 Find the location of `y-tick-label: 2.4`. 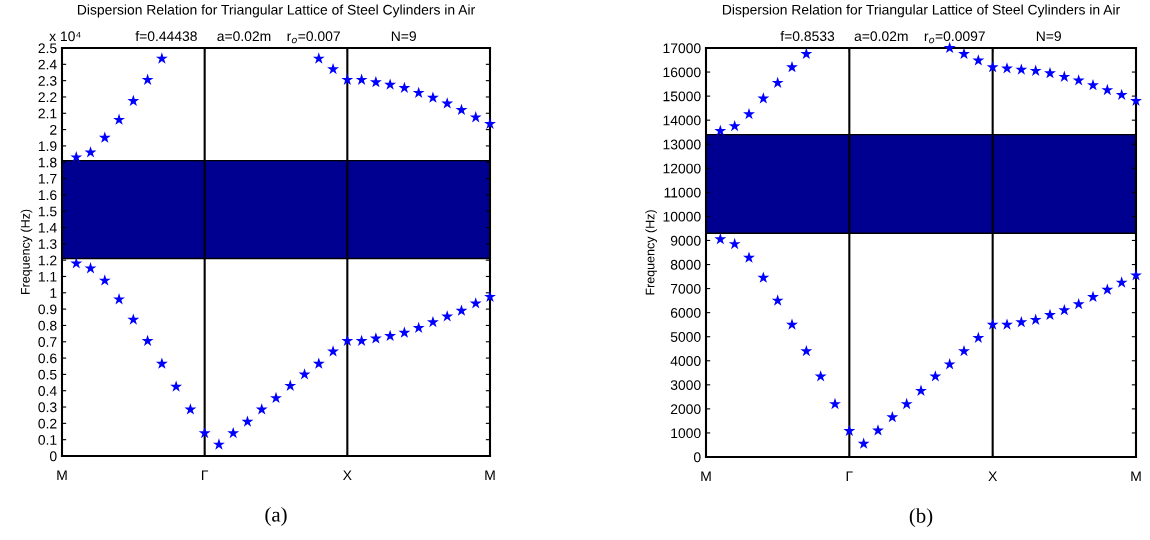

y-tick-label: 2.4 is located at coordinates (47, 64).